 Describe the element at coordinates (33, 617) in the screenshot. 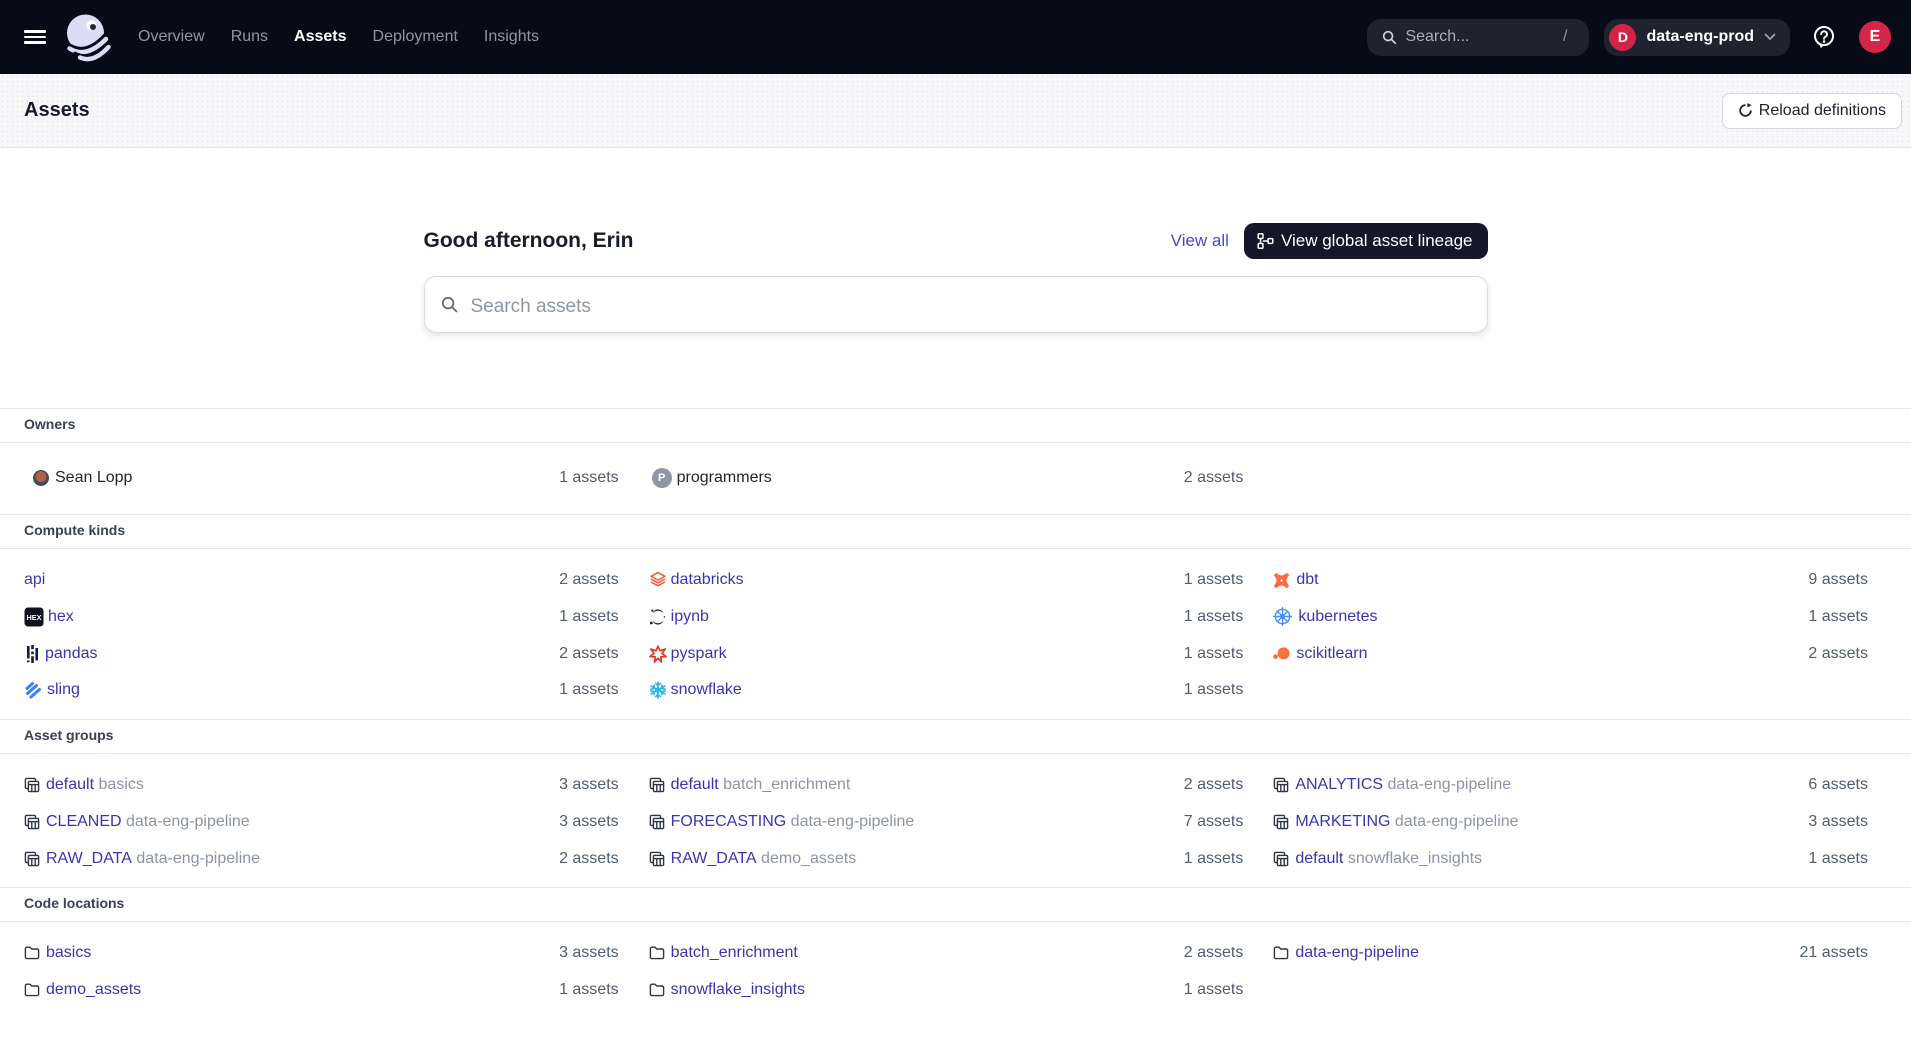

I see `svg-text: HEX` at that location.